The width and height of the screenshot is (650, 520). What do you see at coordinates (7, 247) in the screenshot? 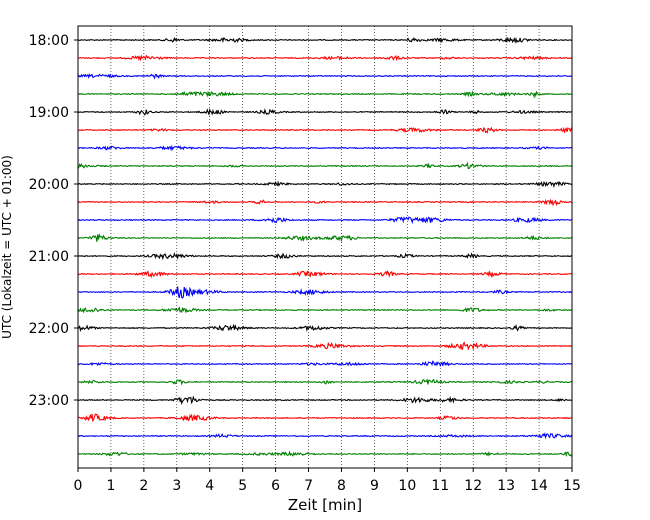
I see `y-axis-label: UTC (Lokalzeit = UTC + 01:00)` at bounding box center [7, 247].